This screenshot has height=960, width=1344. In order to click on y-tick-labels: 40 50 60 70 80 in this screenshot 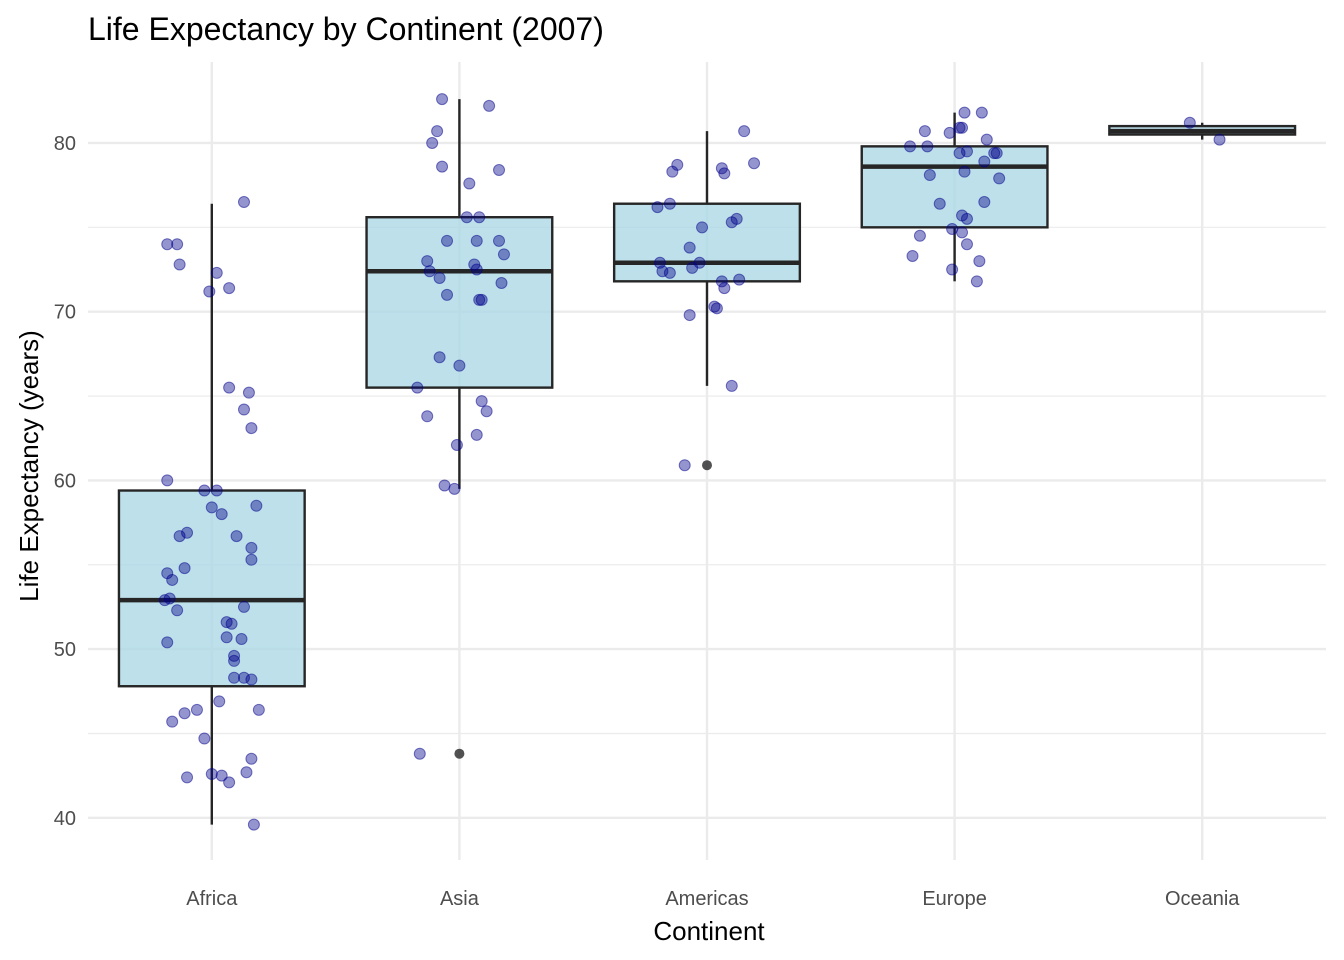, I will do `click(65, 481)`.